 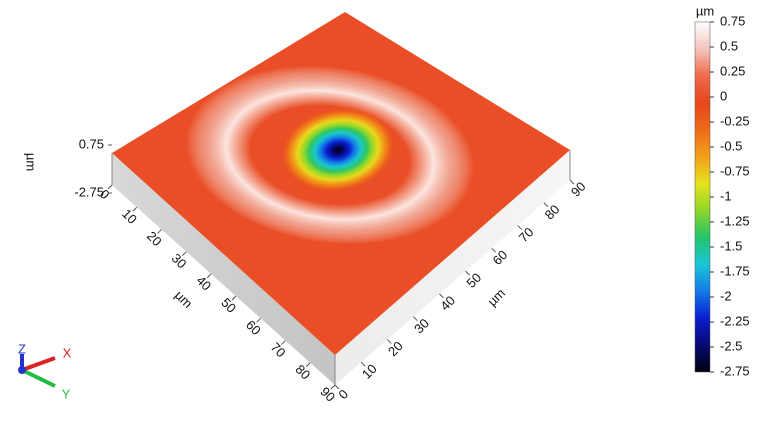 I want to click on triad-label: Y, so click(x=66, y=393).